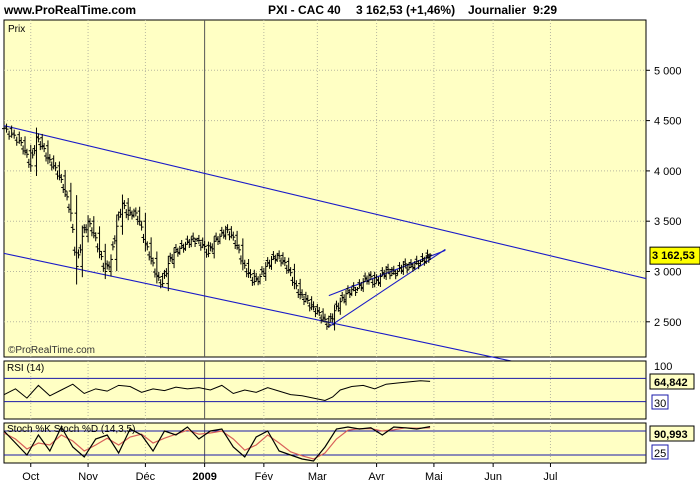  Describe the element at coordinates (217, 443) in the screenshot. I see `stoch-series` at that location.